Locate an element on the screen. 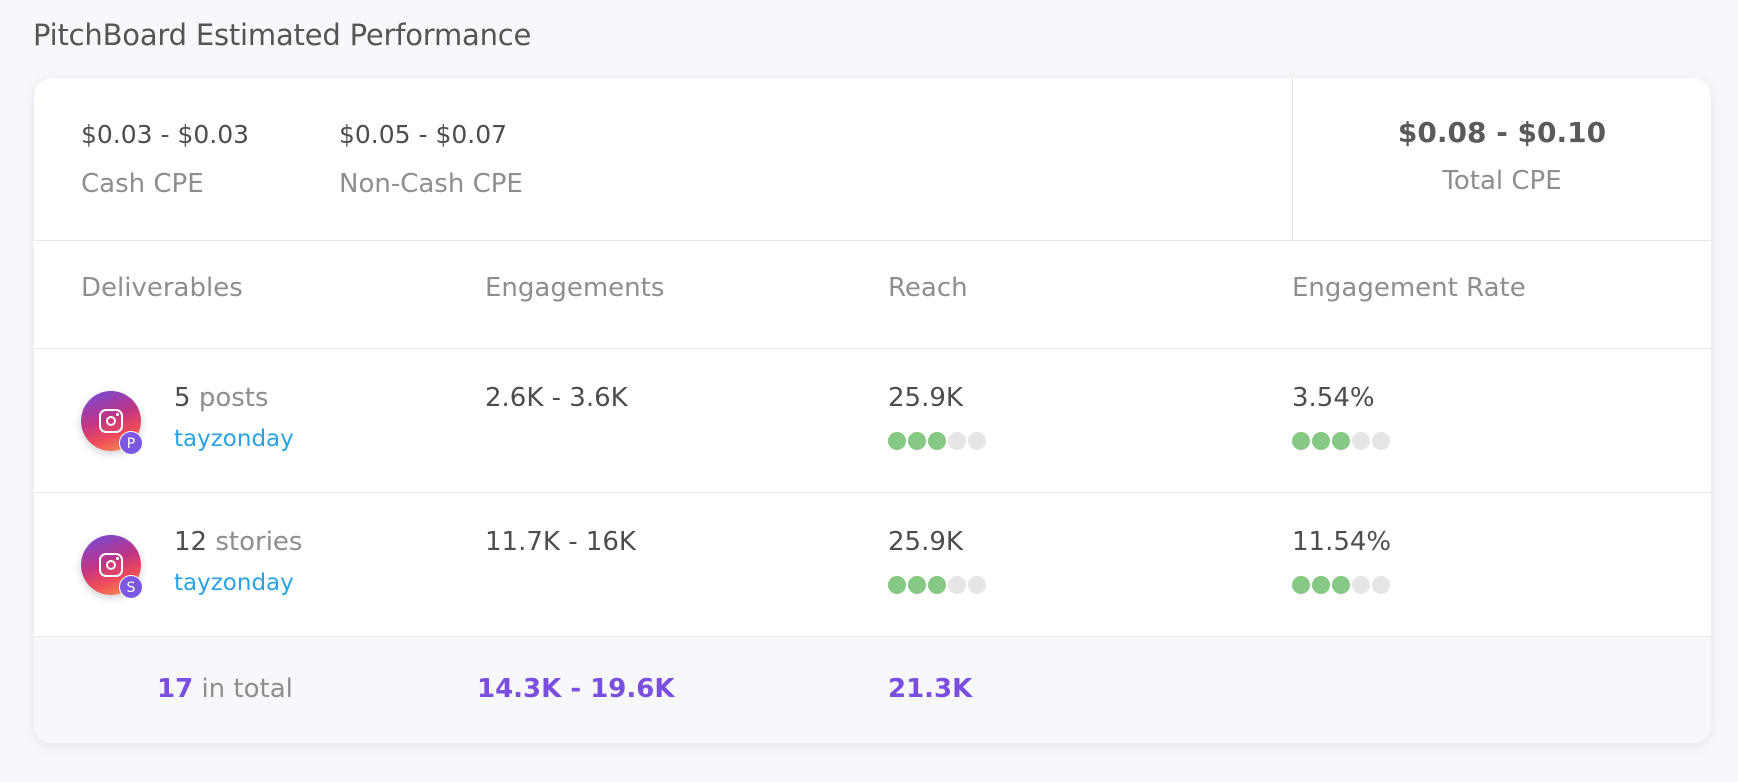  deliverable-count: 5 posts is located at coordinates (221, 398).